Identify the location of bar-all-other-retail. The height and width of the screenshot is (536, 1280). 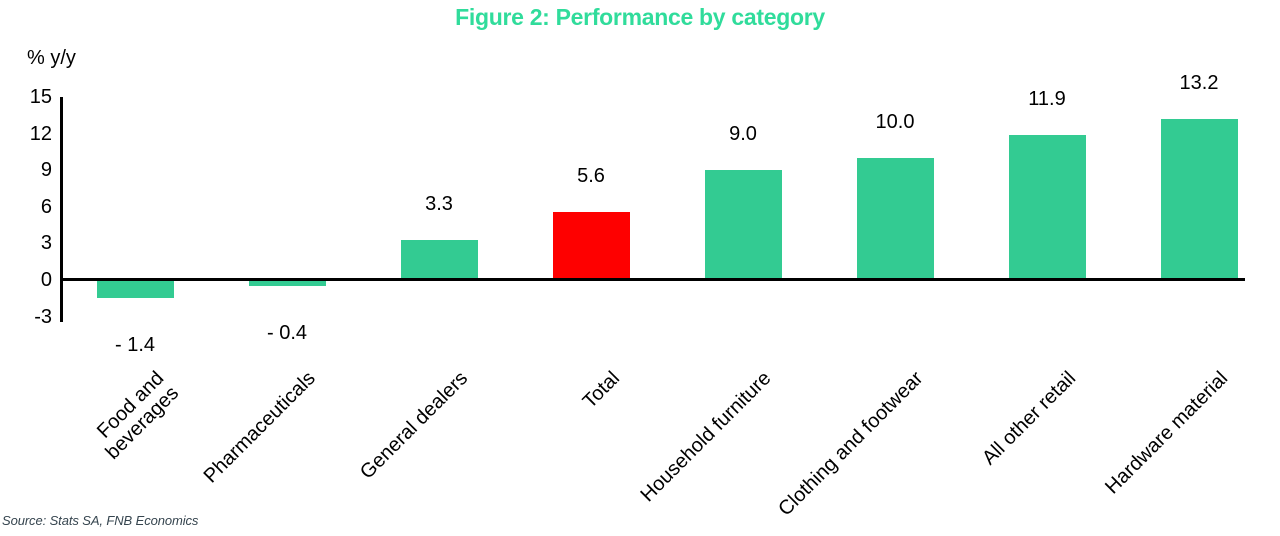
(1047, 207).